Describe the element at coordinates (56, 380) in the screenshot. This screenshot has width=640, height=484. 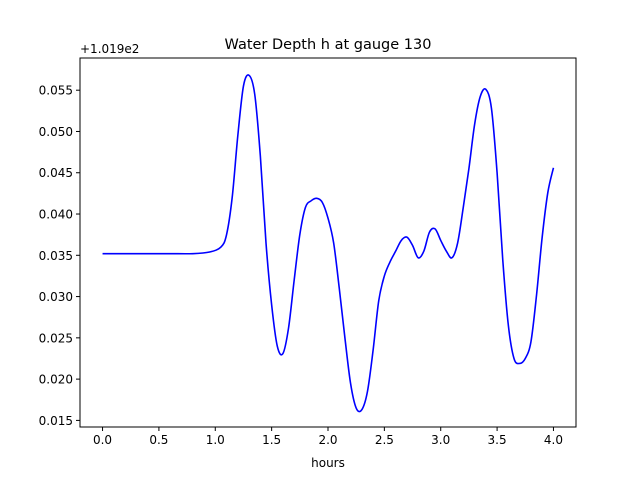
I see `y-tick-label: 0.020` at that location.